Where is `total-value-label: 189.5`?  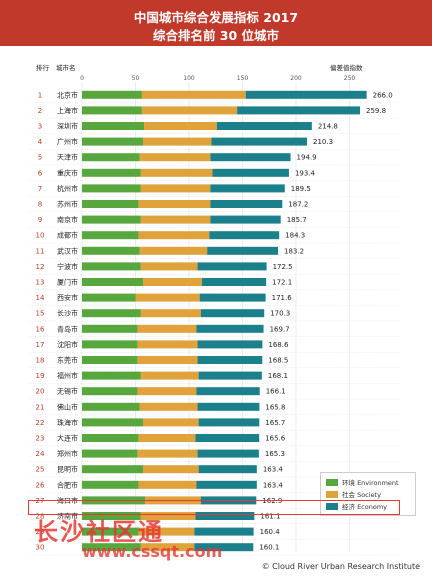
total-value-label: 189.5 is located at coordinates (301, 189).